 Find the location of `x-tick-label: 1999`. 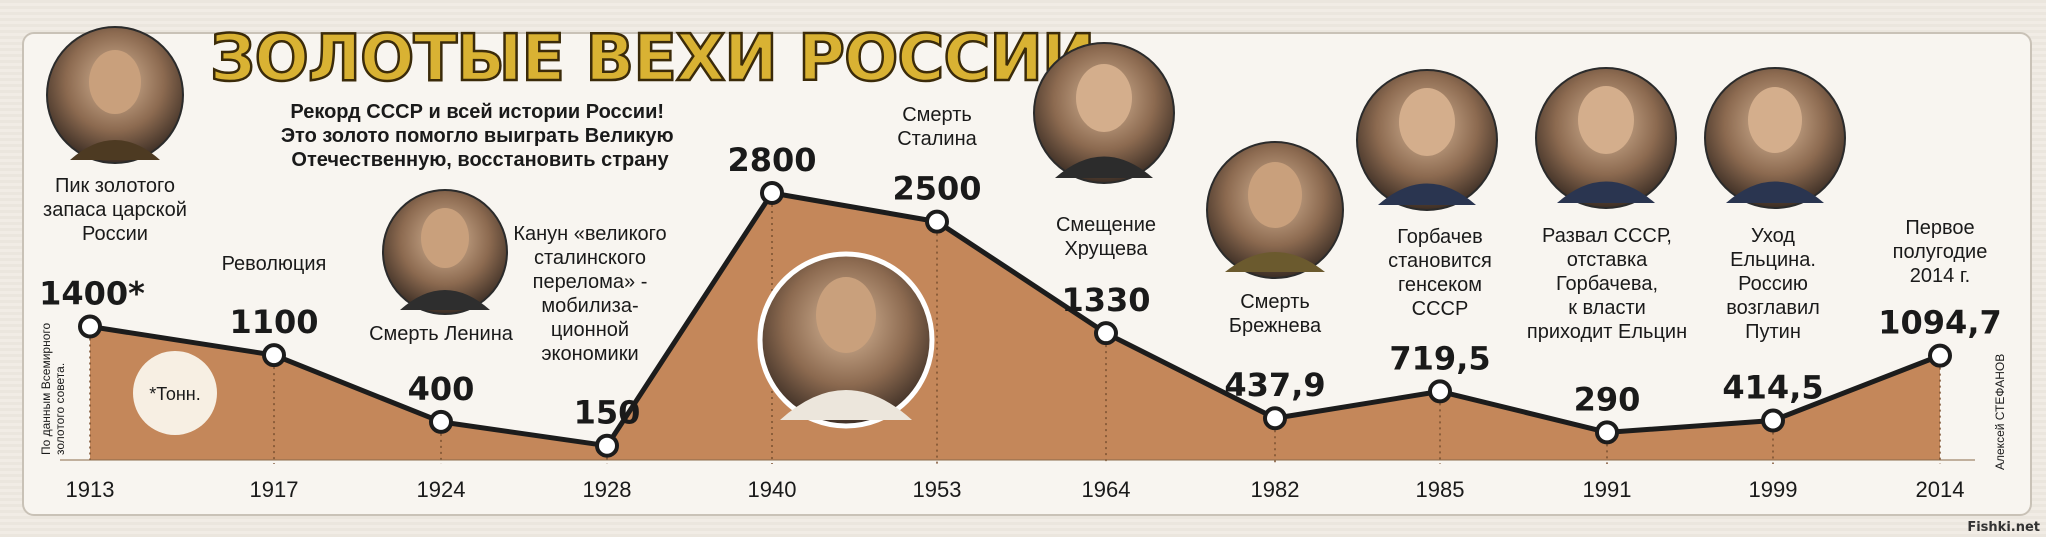

x-tick-label: 1999 is located at coordinates (1773, 489).